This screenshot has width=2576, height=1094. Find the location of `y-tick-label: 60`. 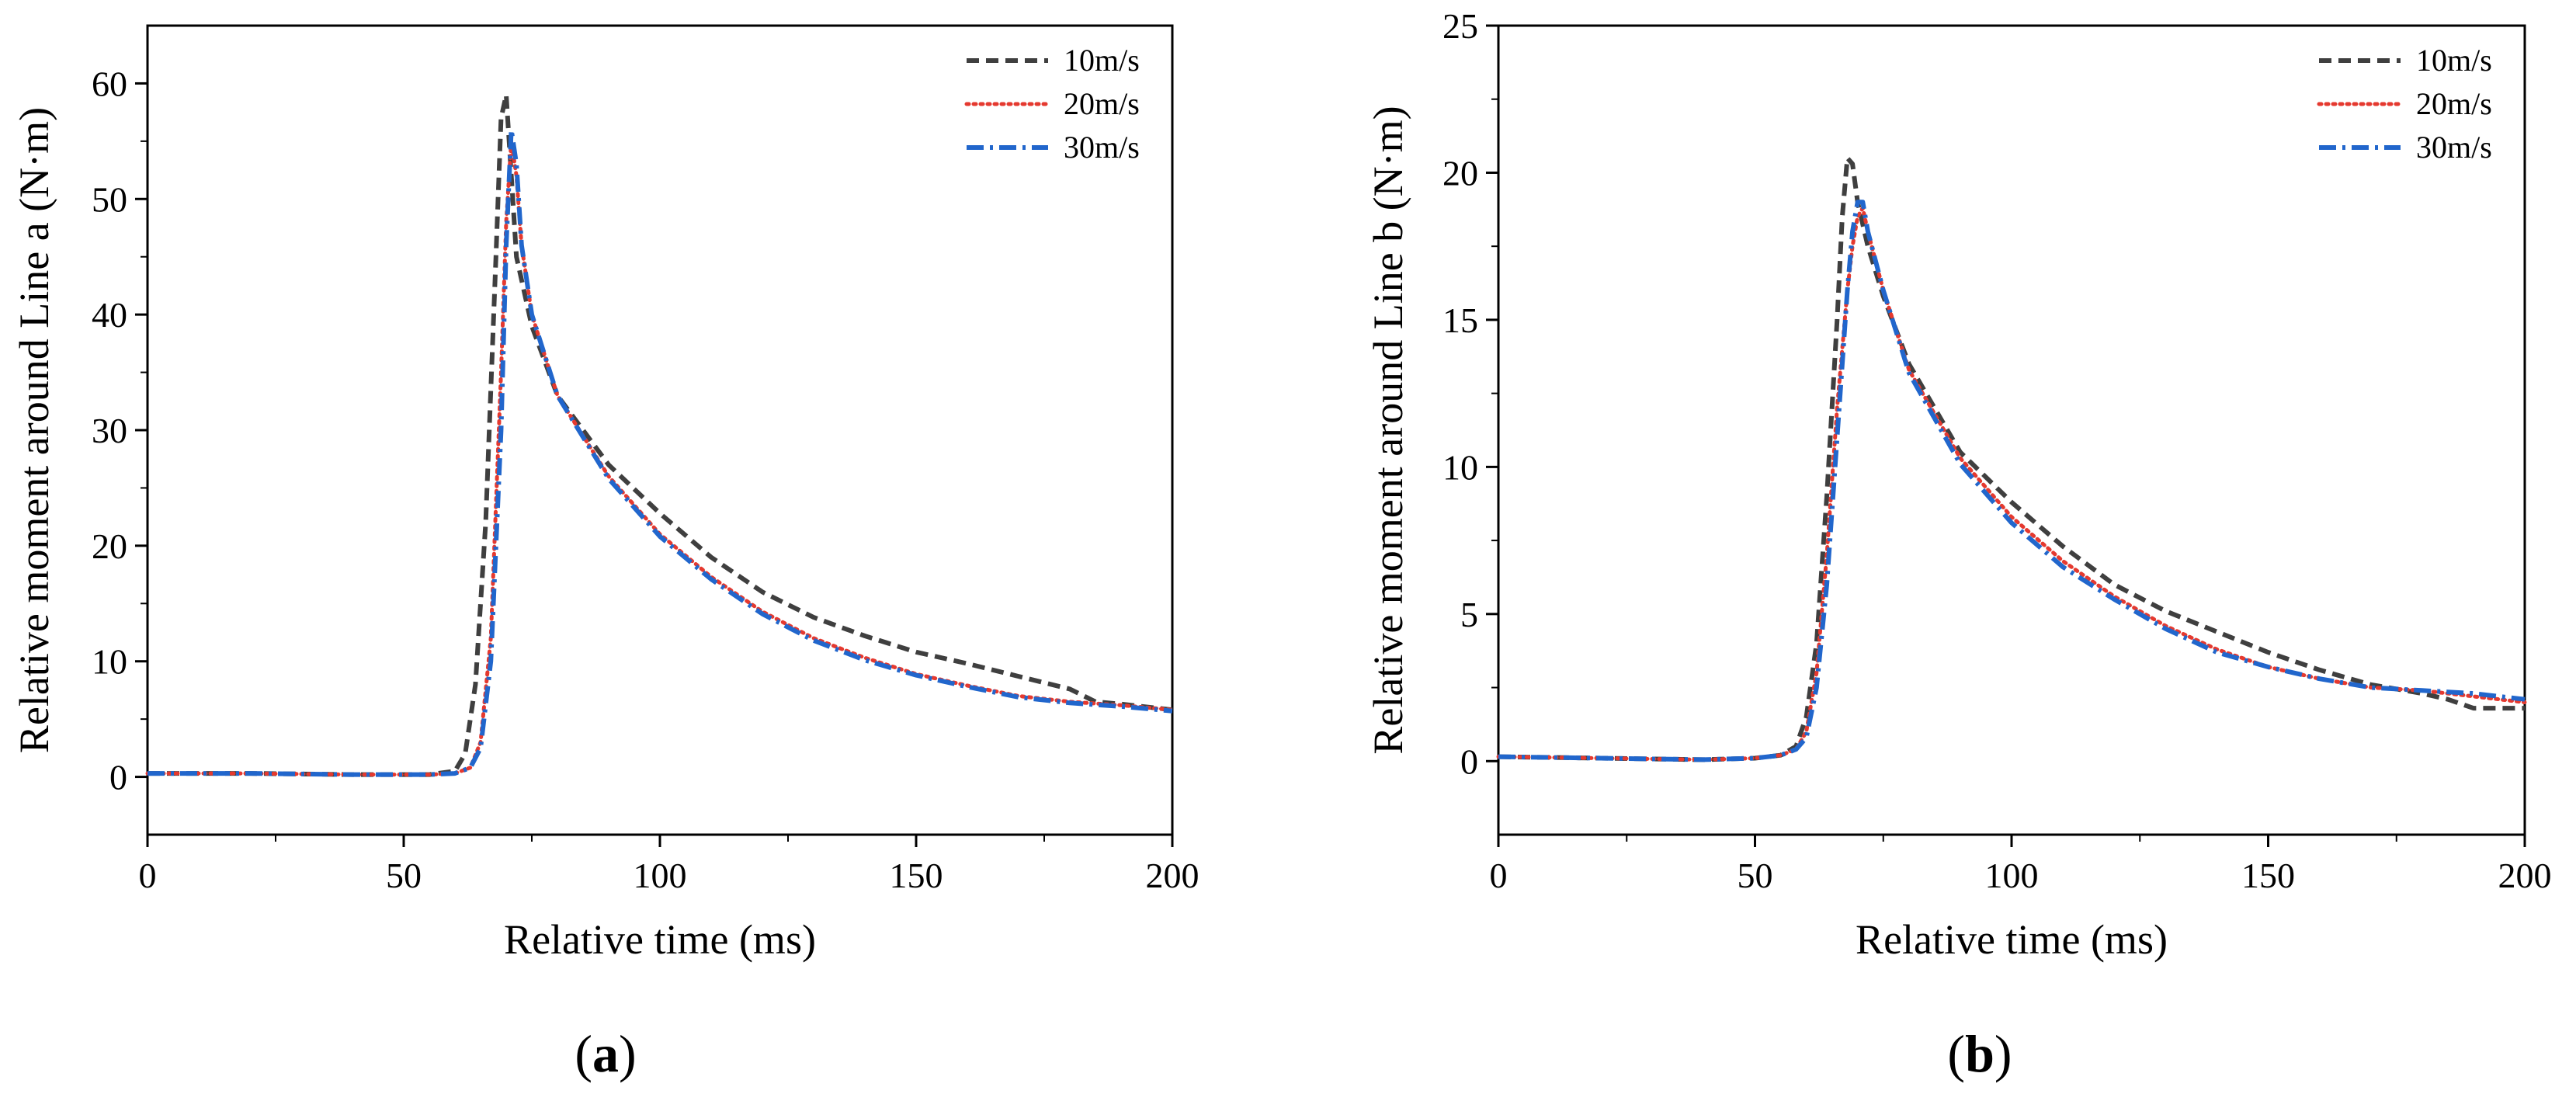

y-tick-label: 60 is located at coordinates (109, 83).